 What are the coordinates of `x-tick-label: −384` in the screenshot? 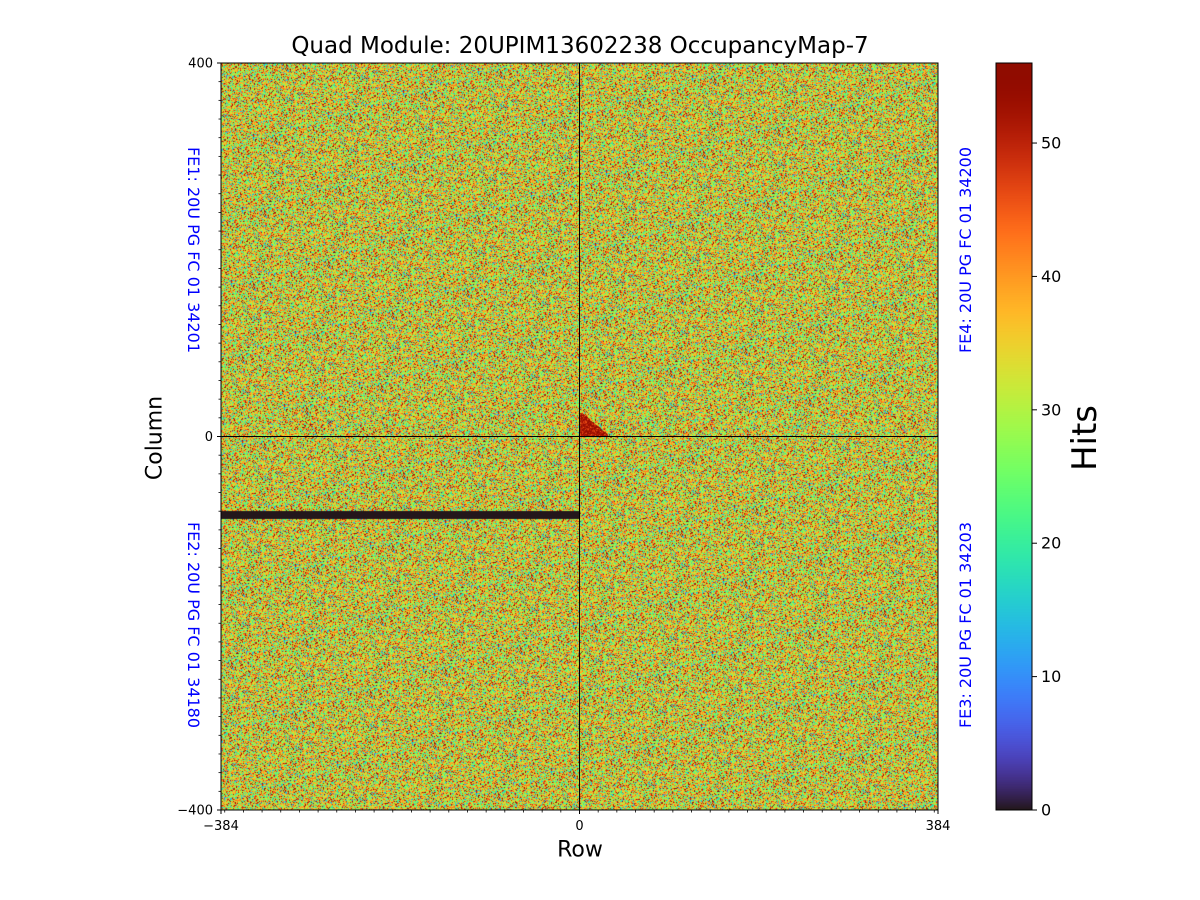 It's located at (221, 826).